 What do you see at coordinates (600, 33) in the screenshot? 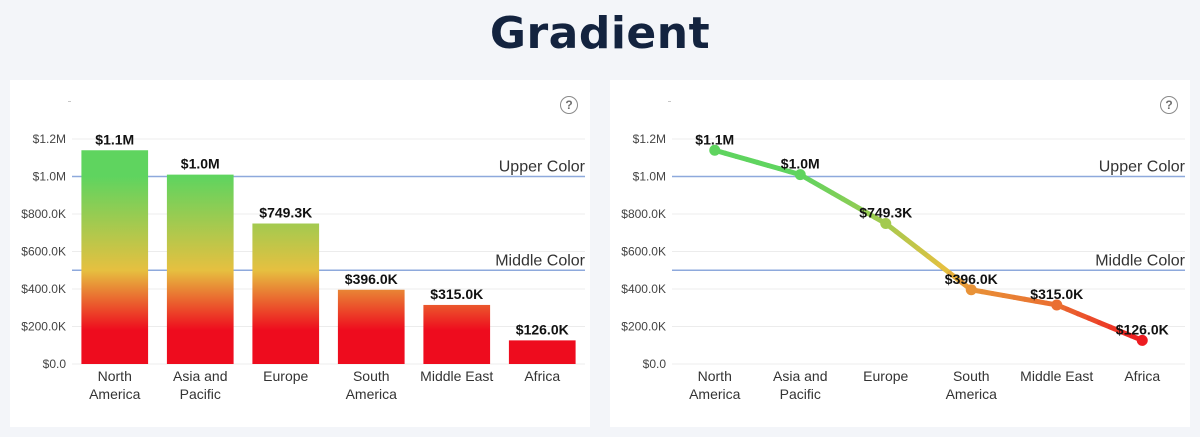
I see `page-title: Gradient` at bounding box center [600, 33].